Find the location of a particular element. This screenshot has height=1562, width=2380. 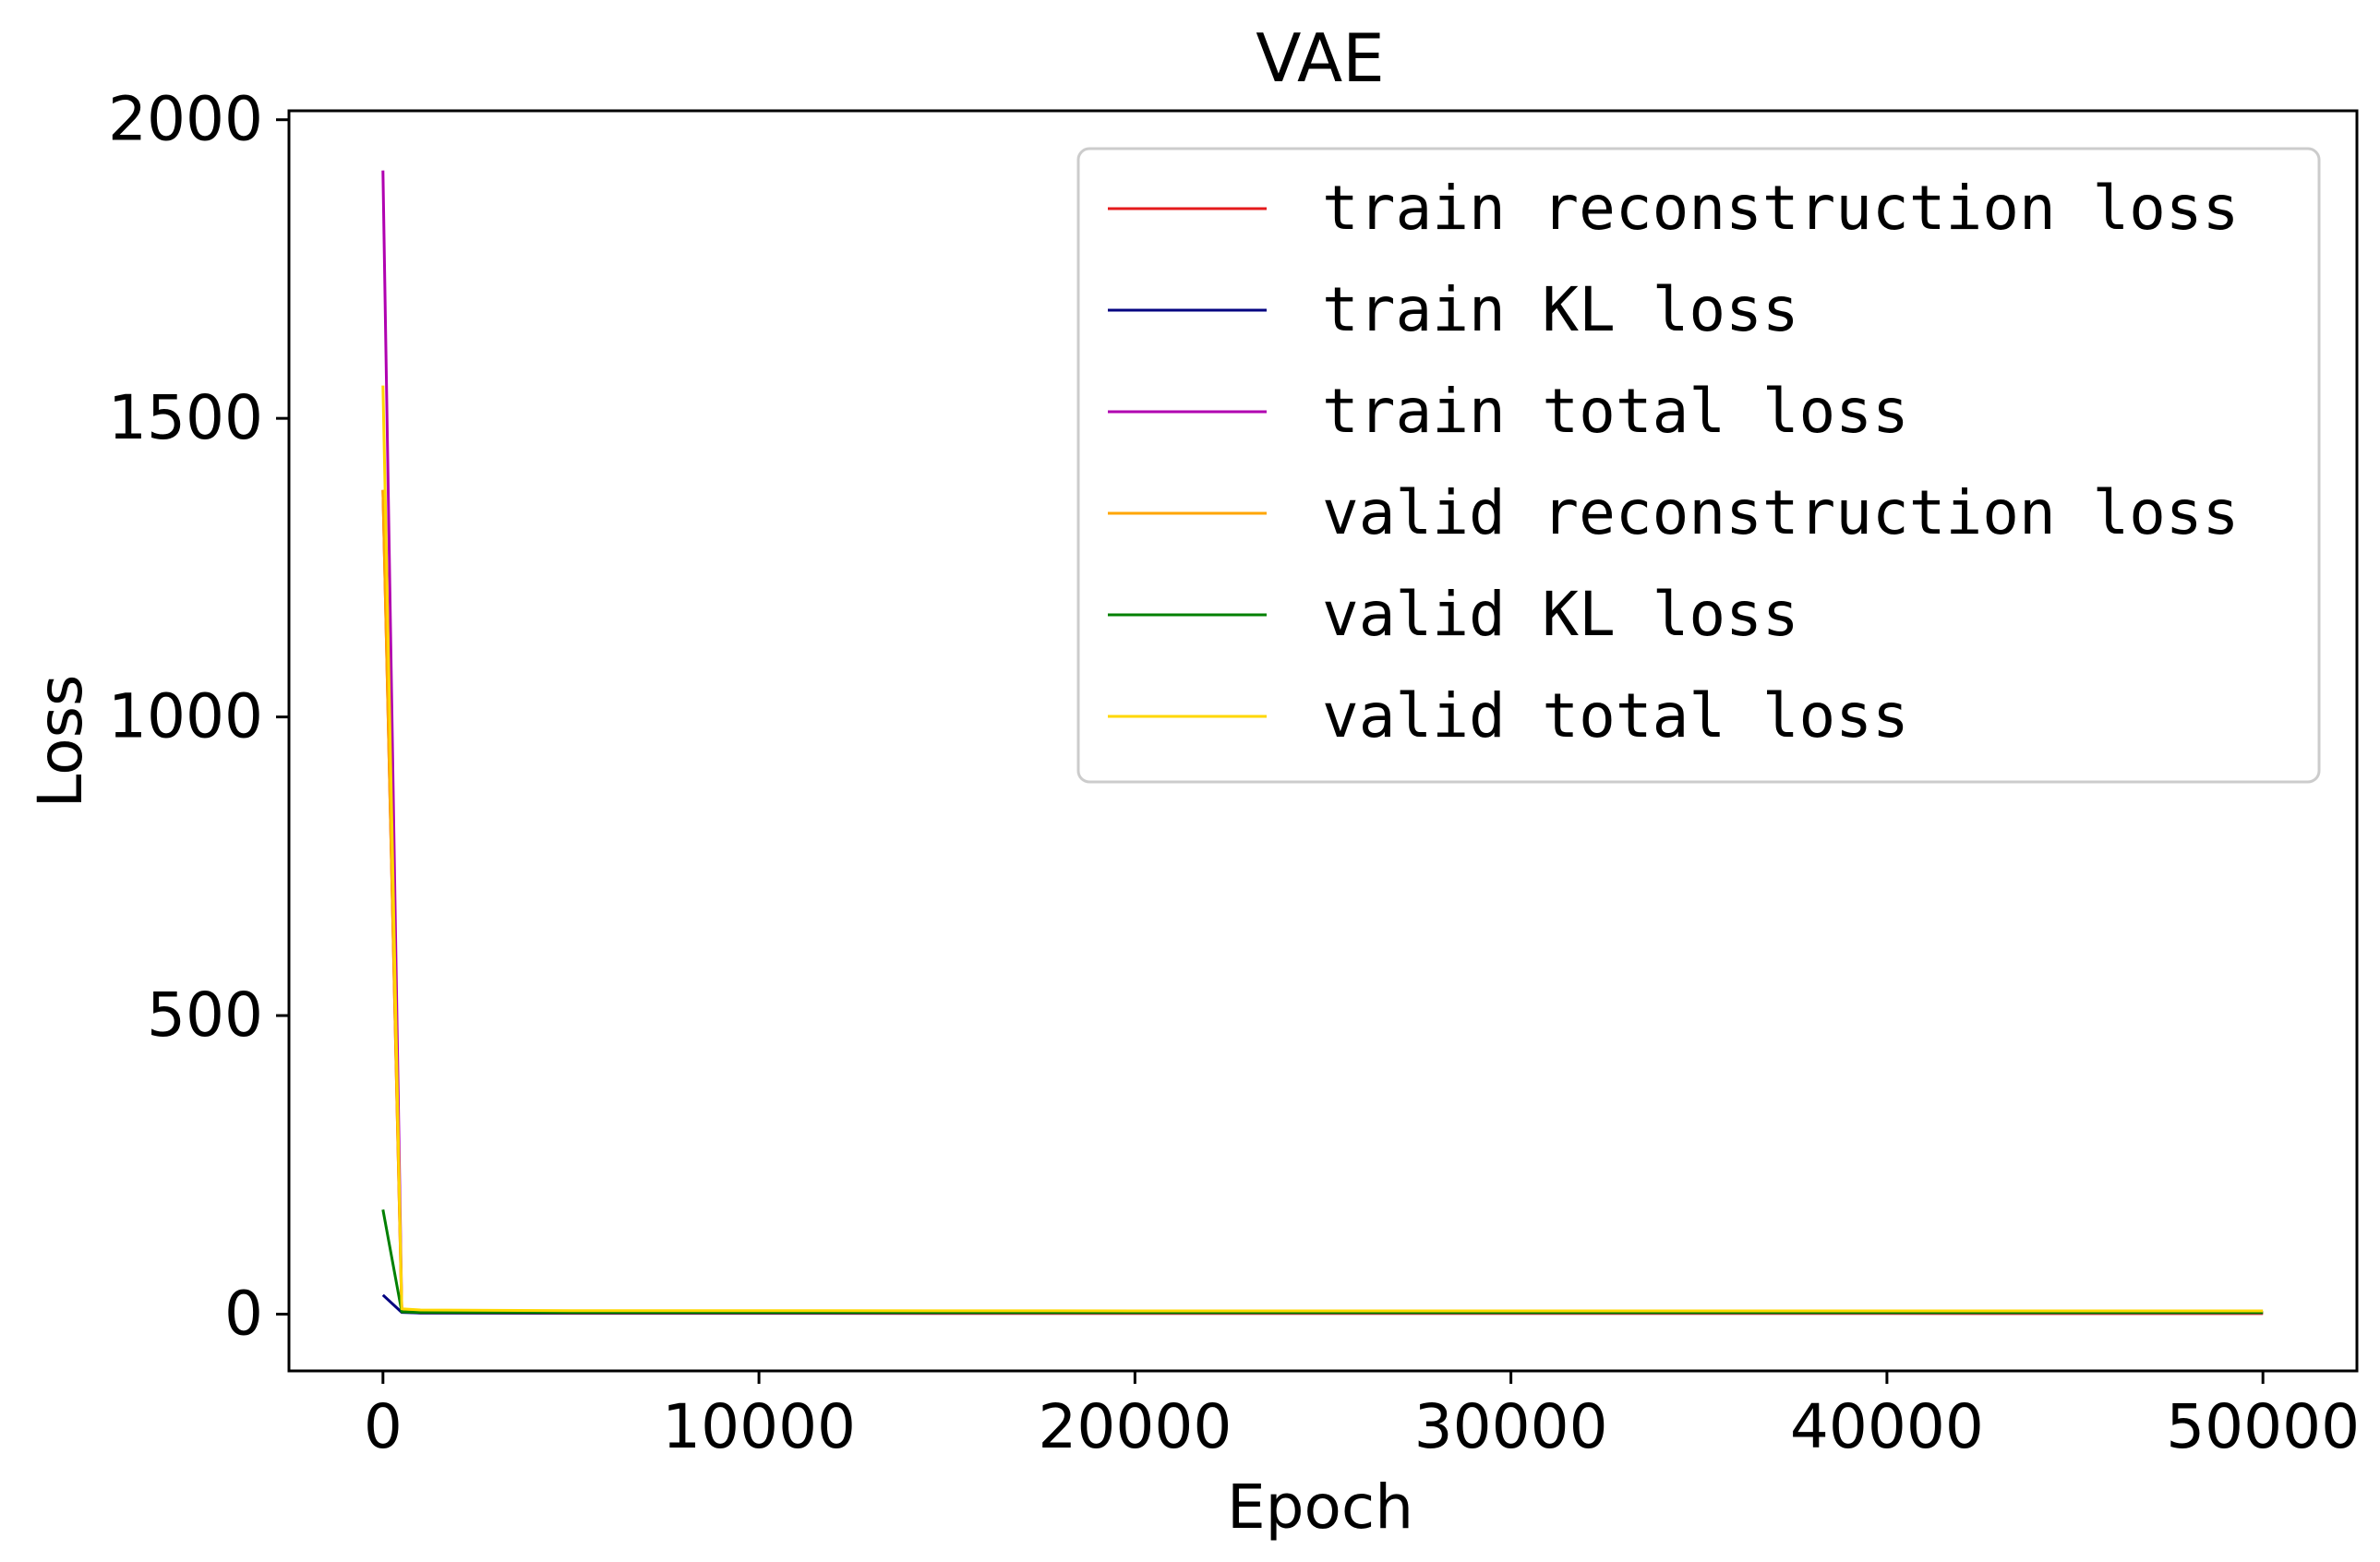

legend-entry-label: train reconstruction loss is located at coordinates (1780, 208).